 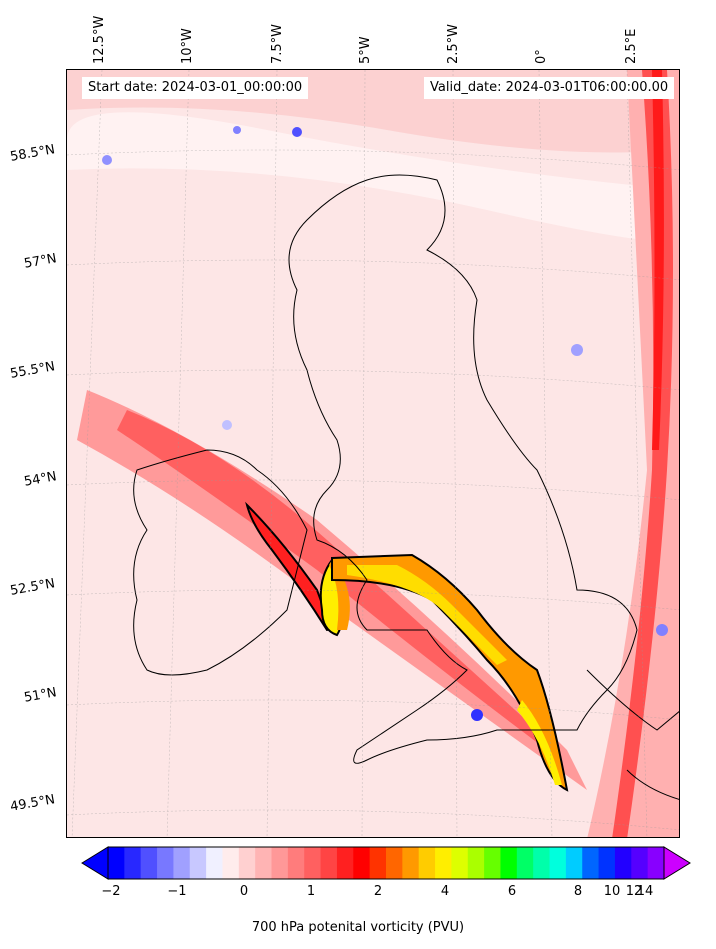 What do you see at coordinates (111, 891) in the screenshot?
I see `colorbar-tick: −2` at bounding box center [111, 891].